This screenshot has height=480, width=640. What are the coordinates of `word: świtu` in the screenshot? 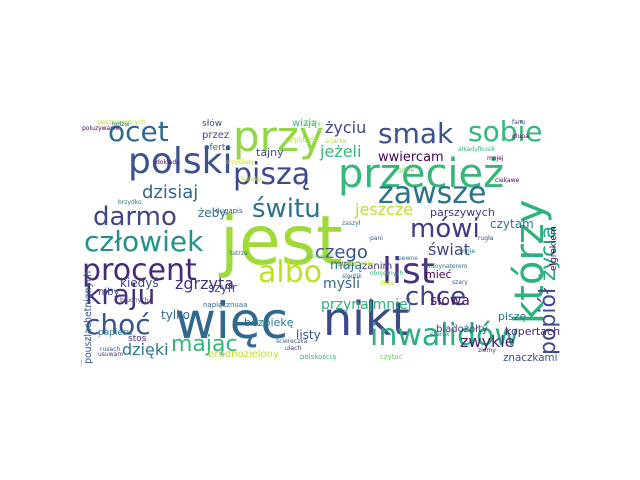 It's located at (286, 209).